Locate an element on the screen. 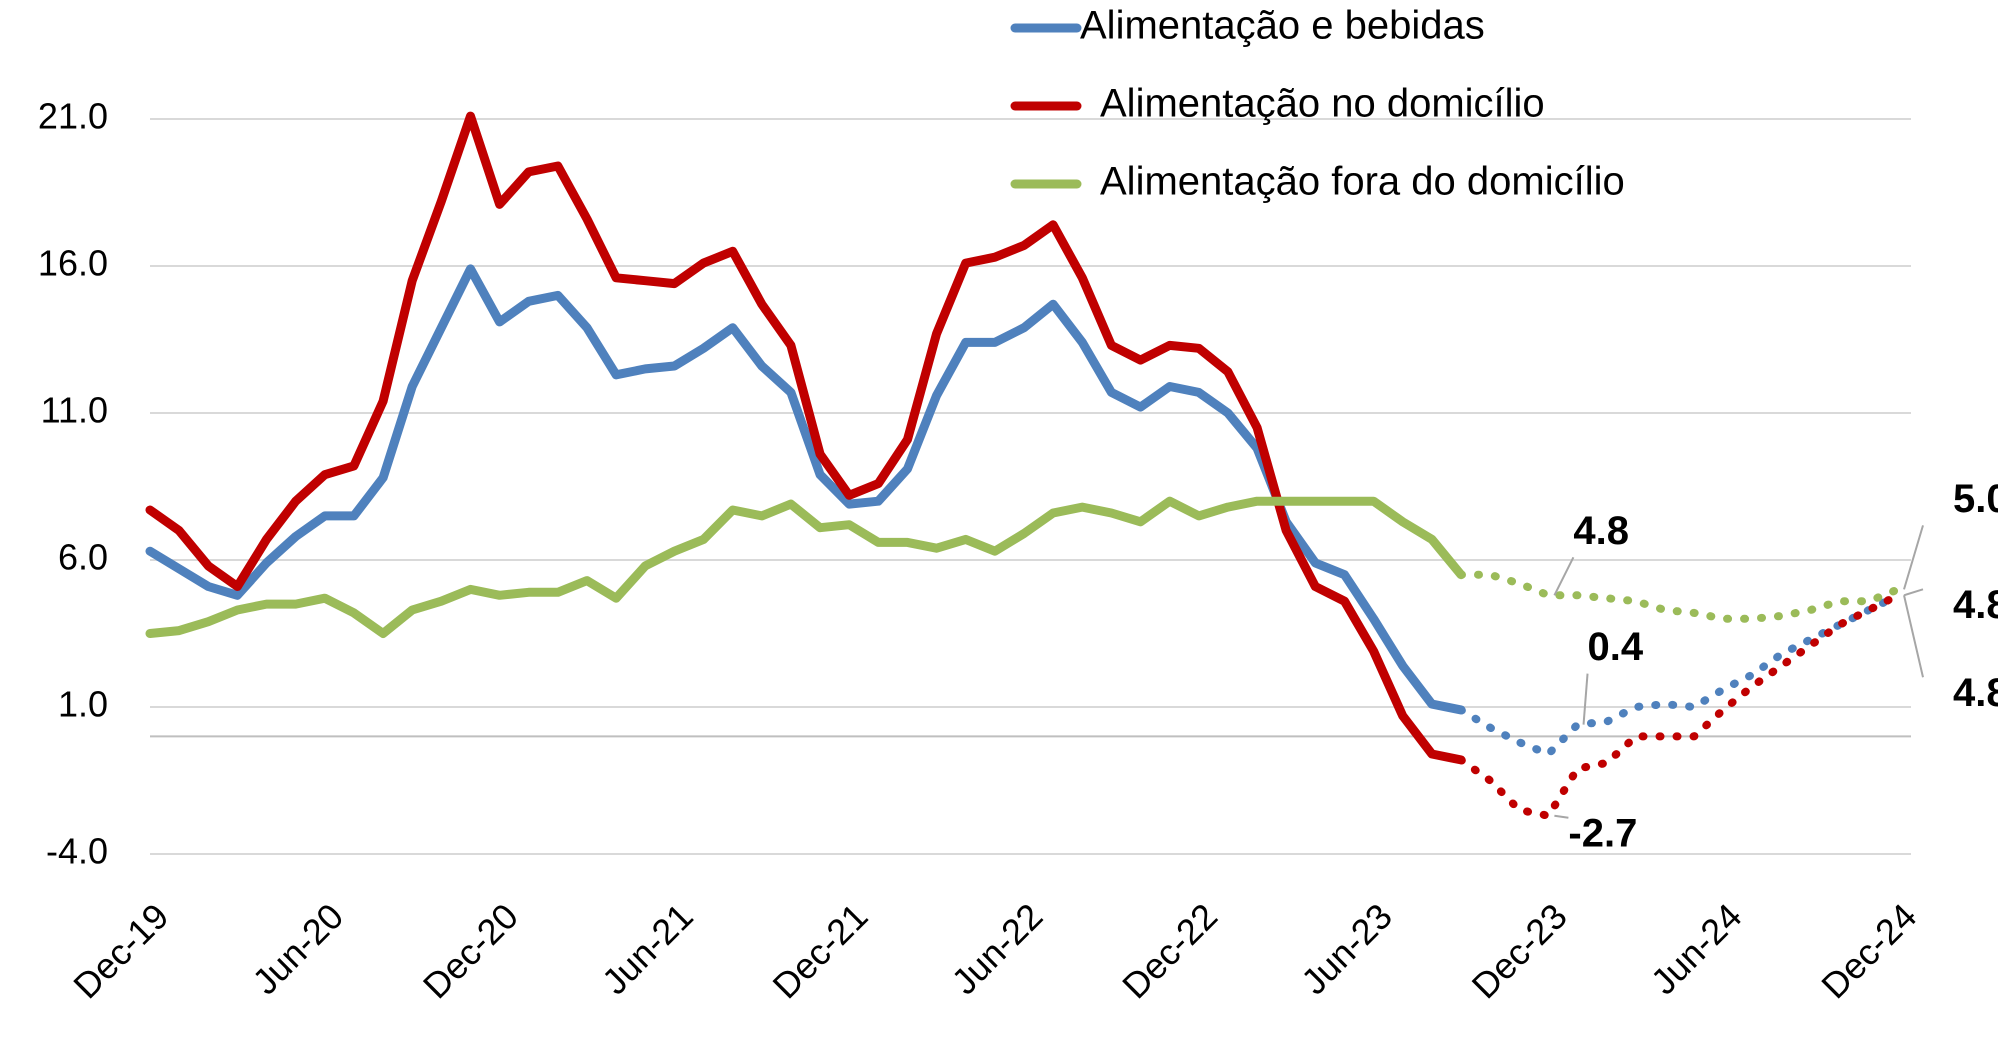  y-tick-label: 6.0 is located at coordinates (83, 557).